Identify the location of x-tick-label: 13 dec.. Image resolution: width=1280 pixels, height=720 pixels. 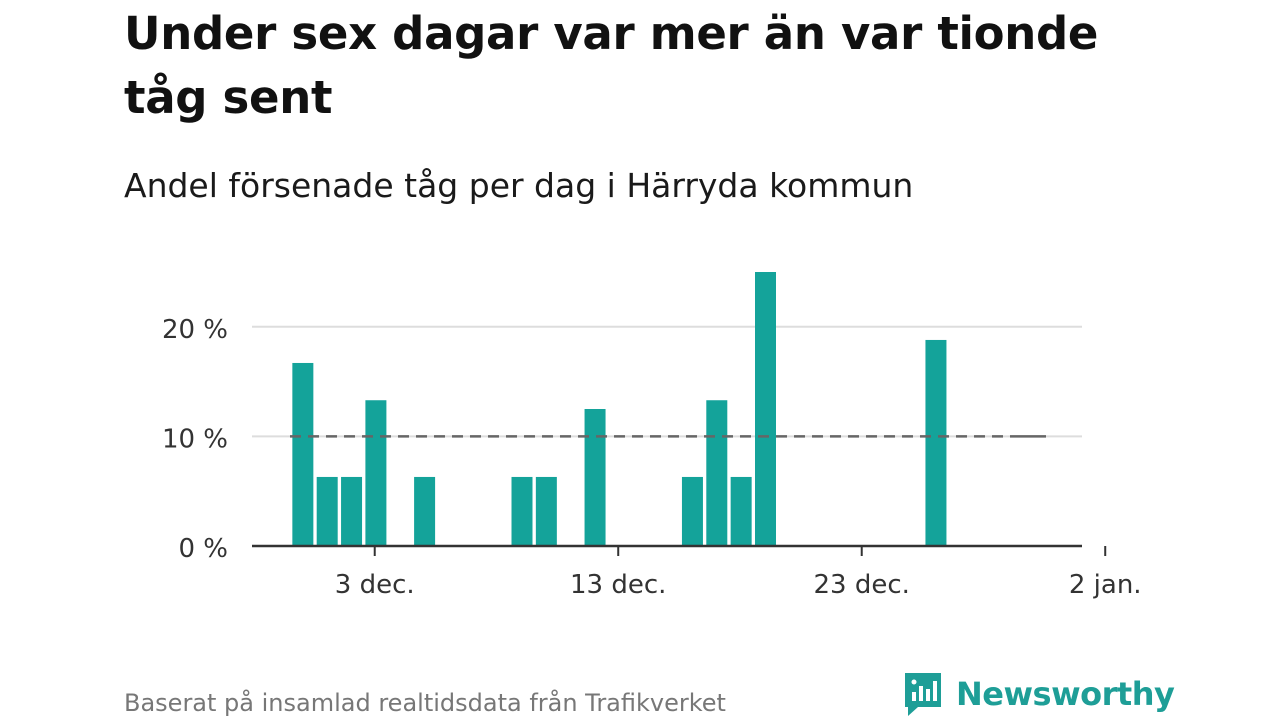
(618, 585).